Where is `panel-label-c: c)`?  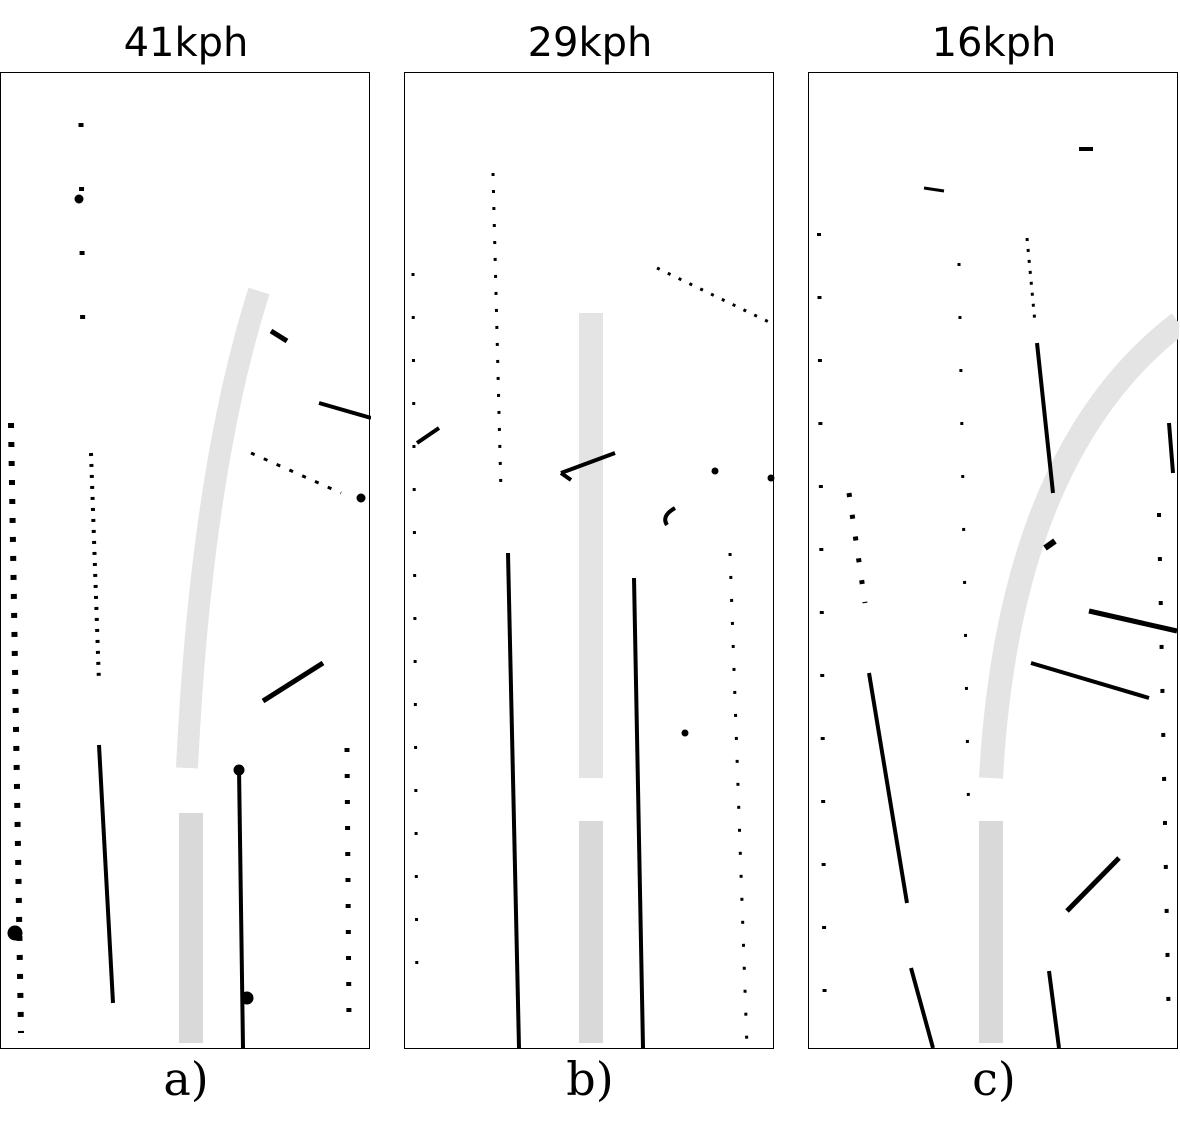 panel-label-c: c) is located at coordinates (994, 1079).